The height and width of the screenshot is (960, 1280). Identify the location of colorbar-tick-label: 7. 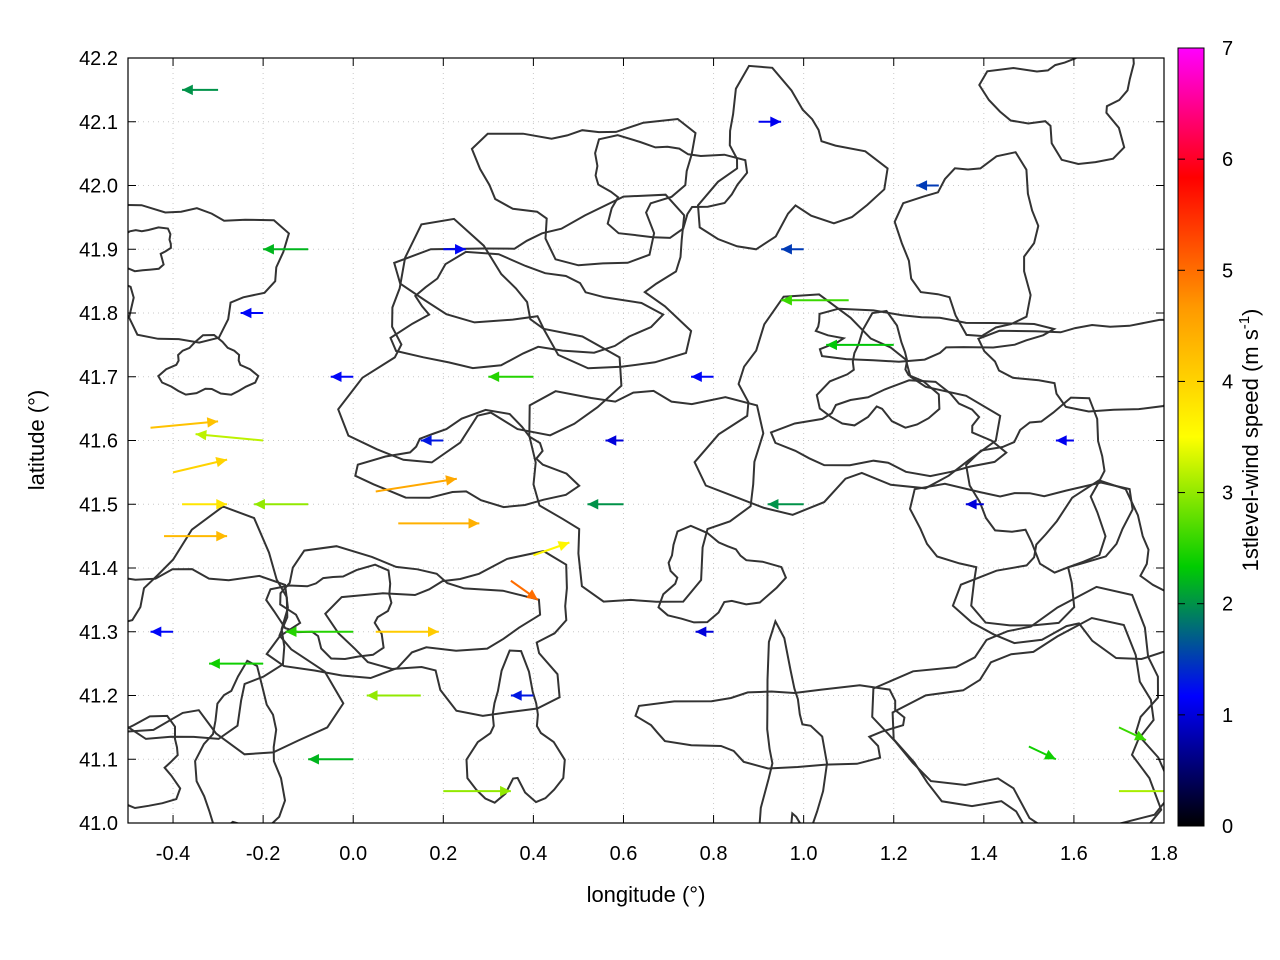
(1227, 49).